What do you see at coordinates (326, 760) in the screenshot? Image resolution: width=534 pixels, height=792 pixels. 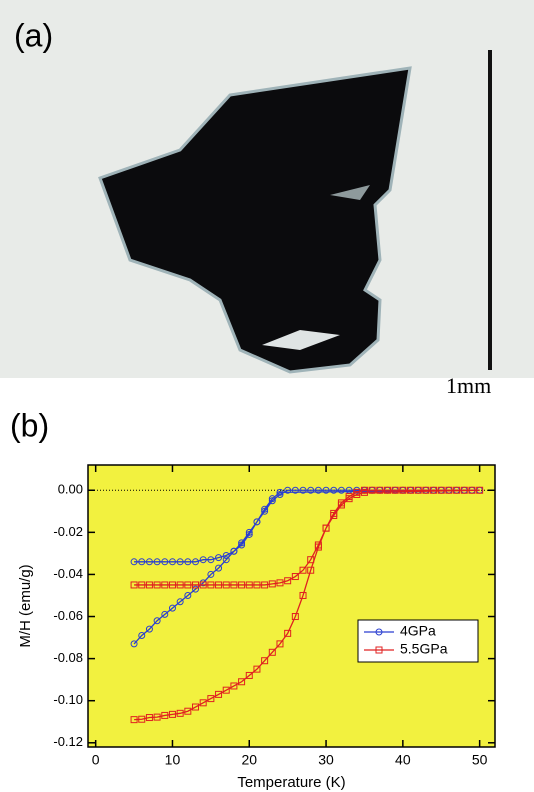 I see `x-tick-label: 30` at bounding box center [326, 760].